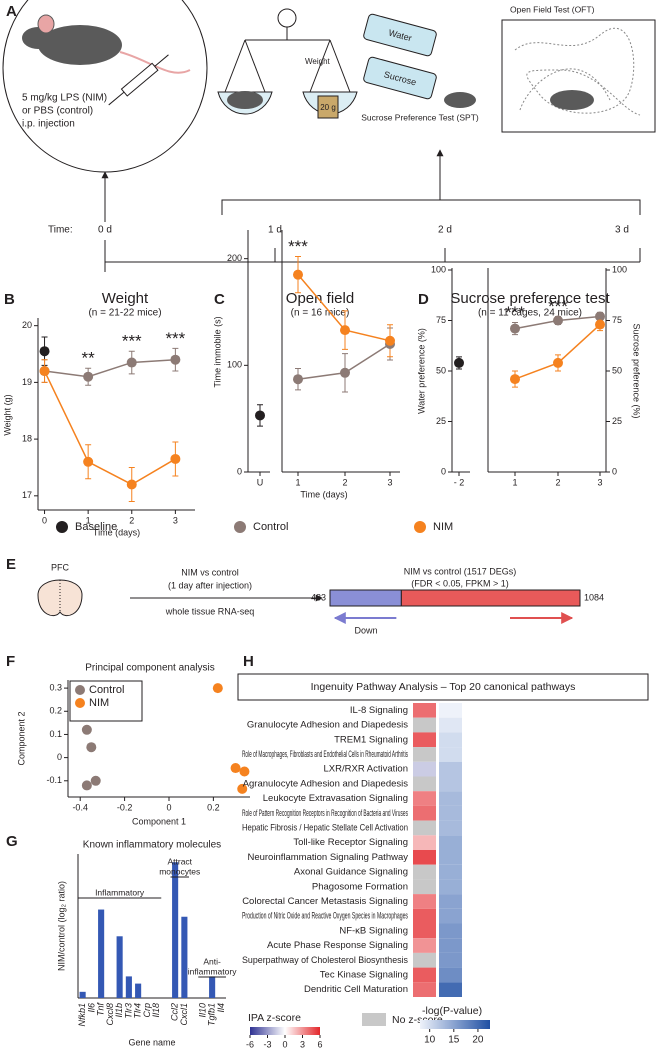 The height and width of the screenshot is (1050, 660). Describe the element at coordinates (234, 258) in the screenshot. I see `y-tick-label: 200` at that location.